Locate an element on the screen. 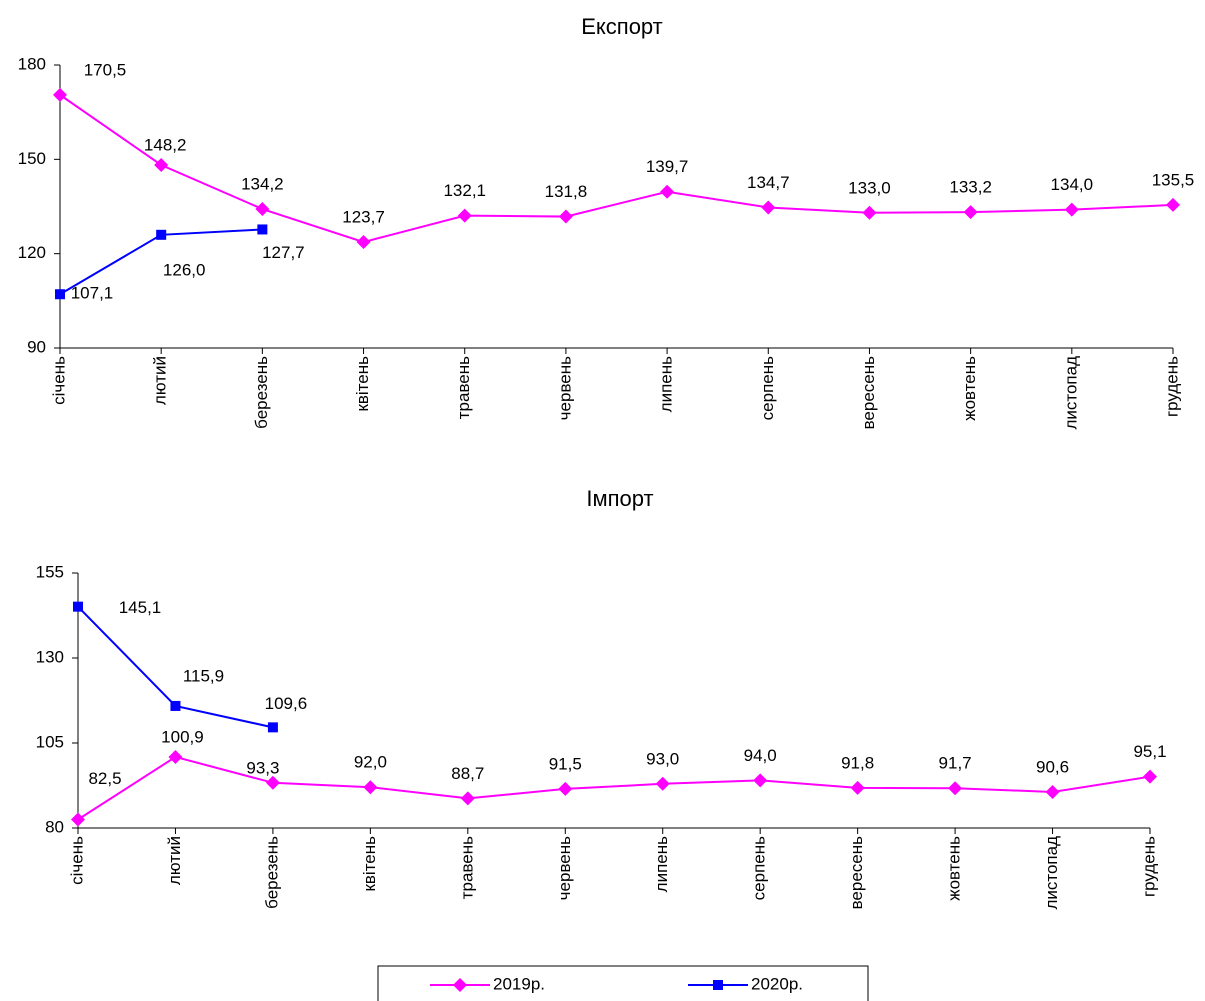 This screenshot has width=1205, height=1001. data-label: 126,0 is located at coordinates (184, 269).